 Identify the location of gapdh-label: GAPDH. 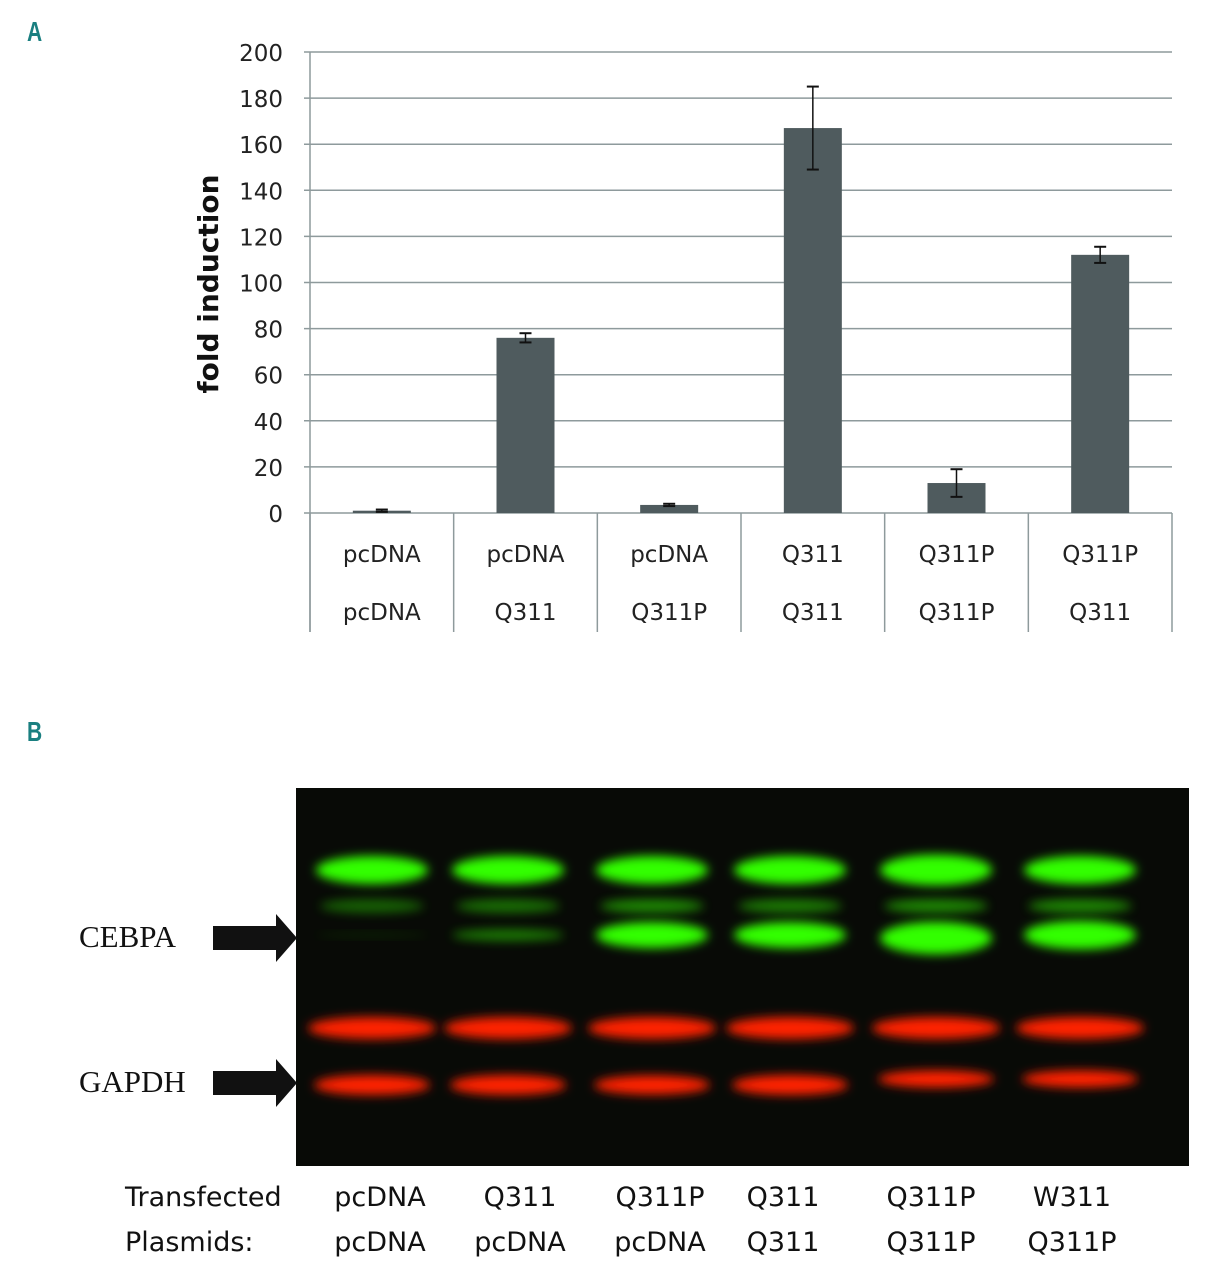
(132, 1081).